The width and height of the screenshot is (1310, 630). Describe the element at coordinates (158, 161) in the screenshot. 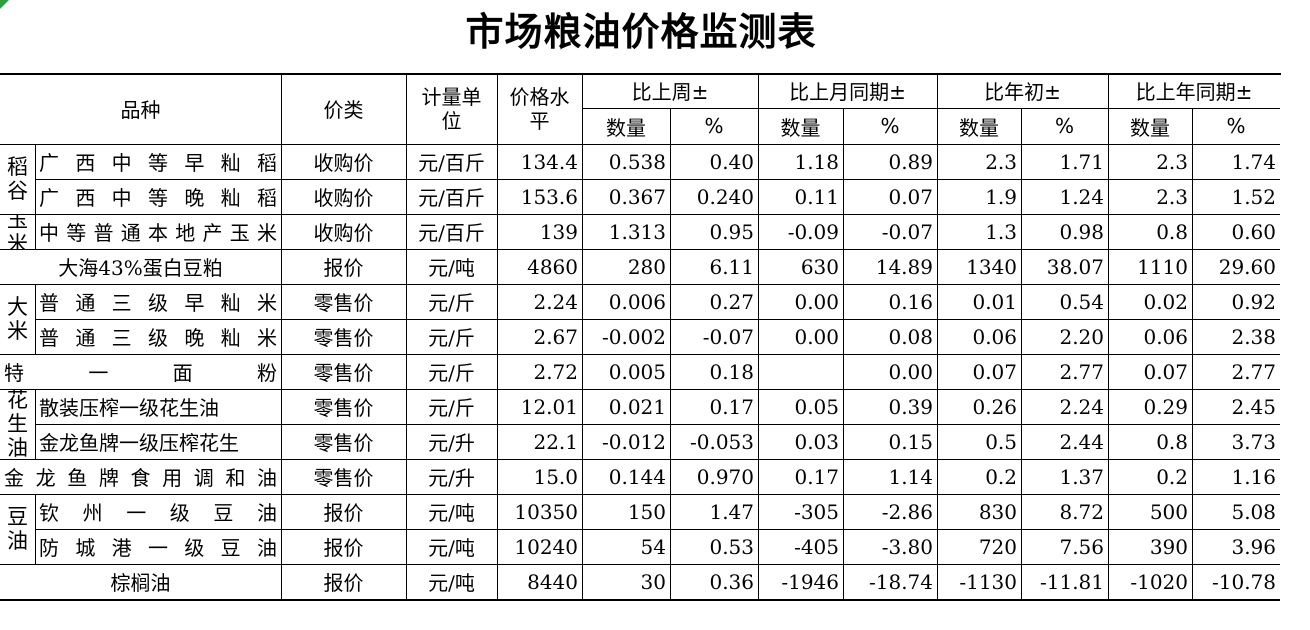

I see `variety-name: 广西中等早籼稻` at that location.